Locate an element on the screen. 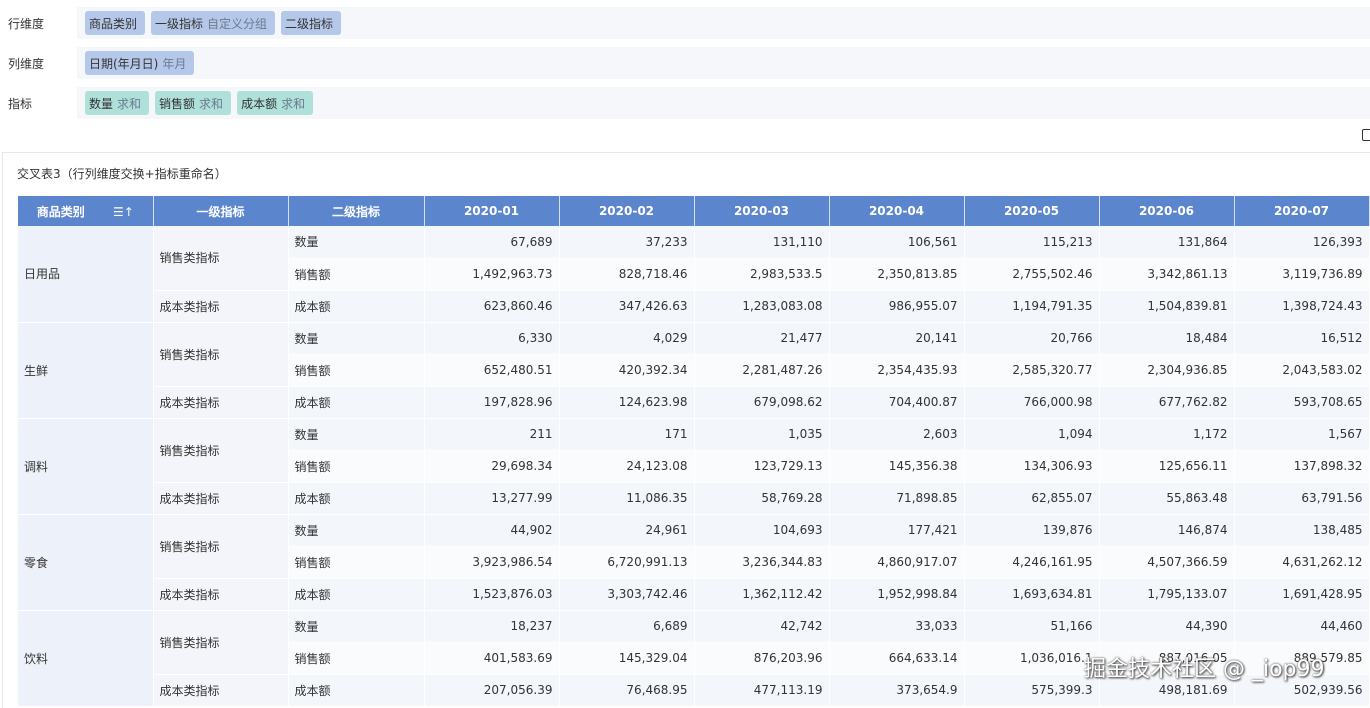 The width and height of the screenshot is (1370, 708). value-cell: 106,561 is located at coordinates (897, 242).